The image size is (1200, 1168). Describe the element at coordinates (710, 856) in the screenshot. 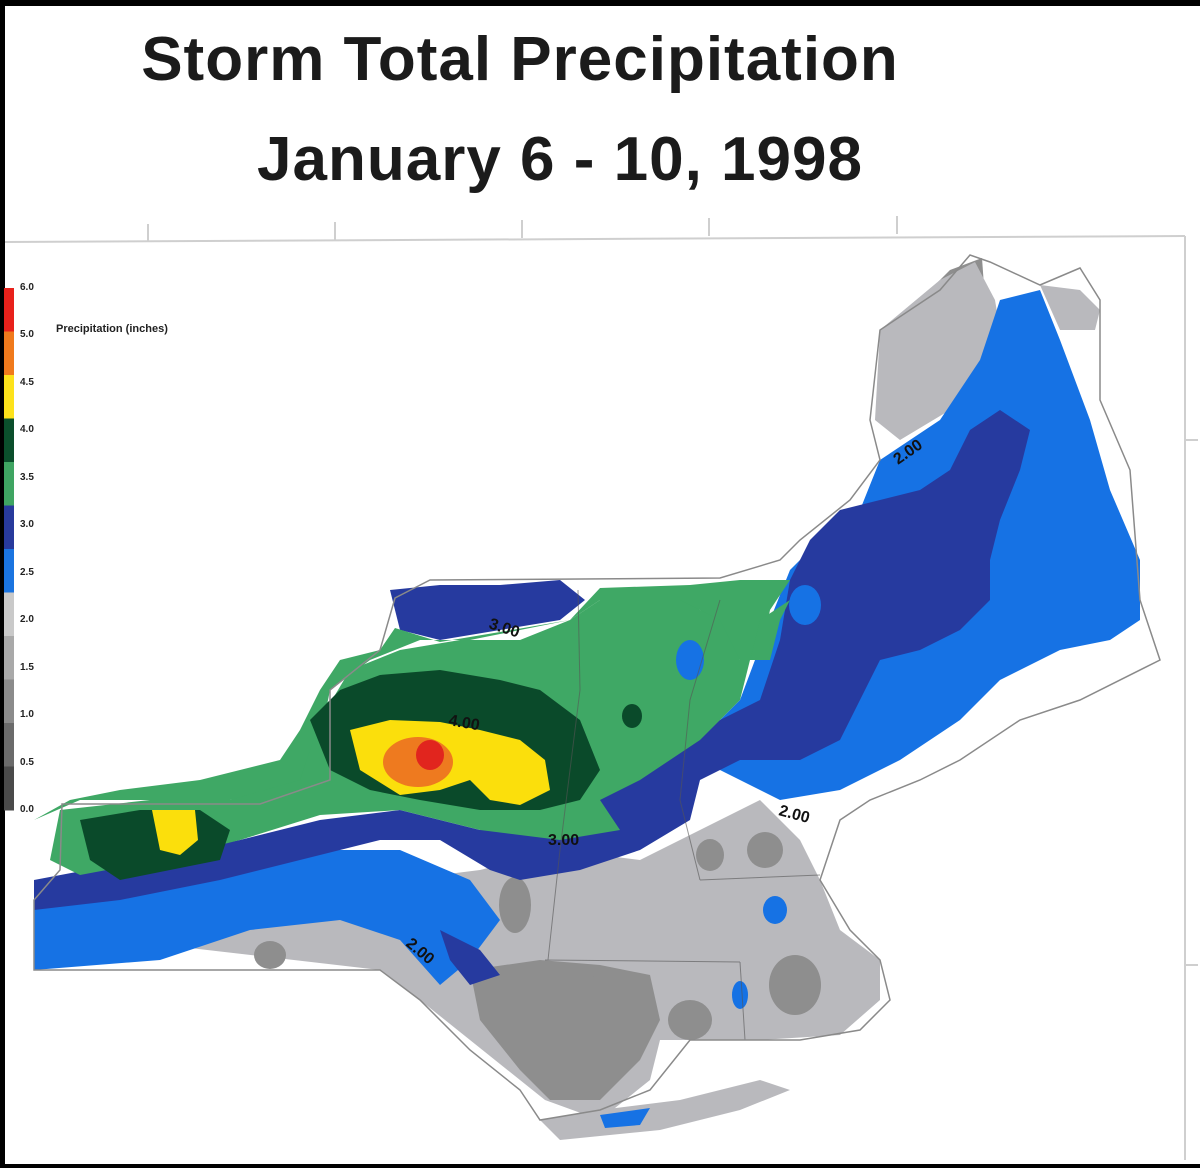

I see `region-blue-dots` at that location.